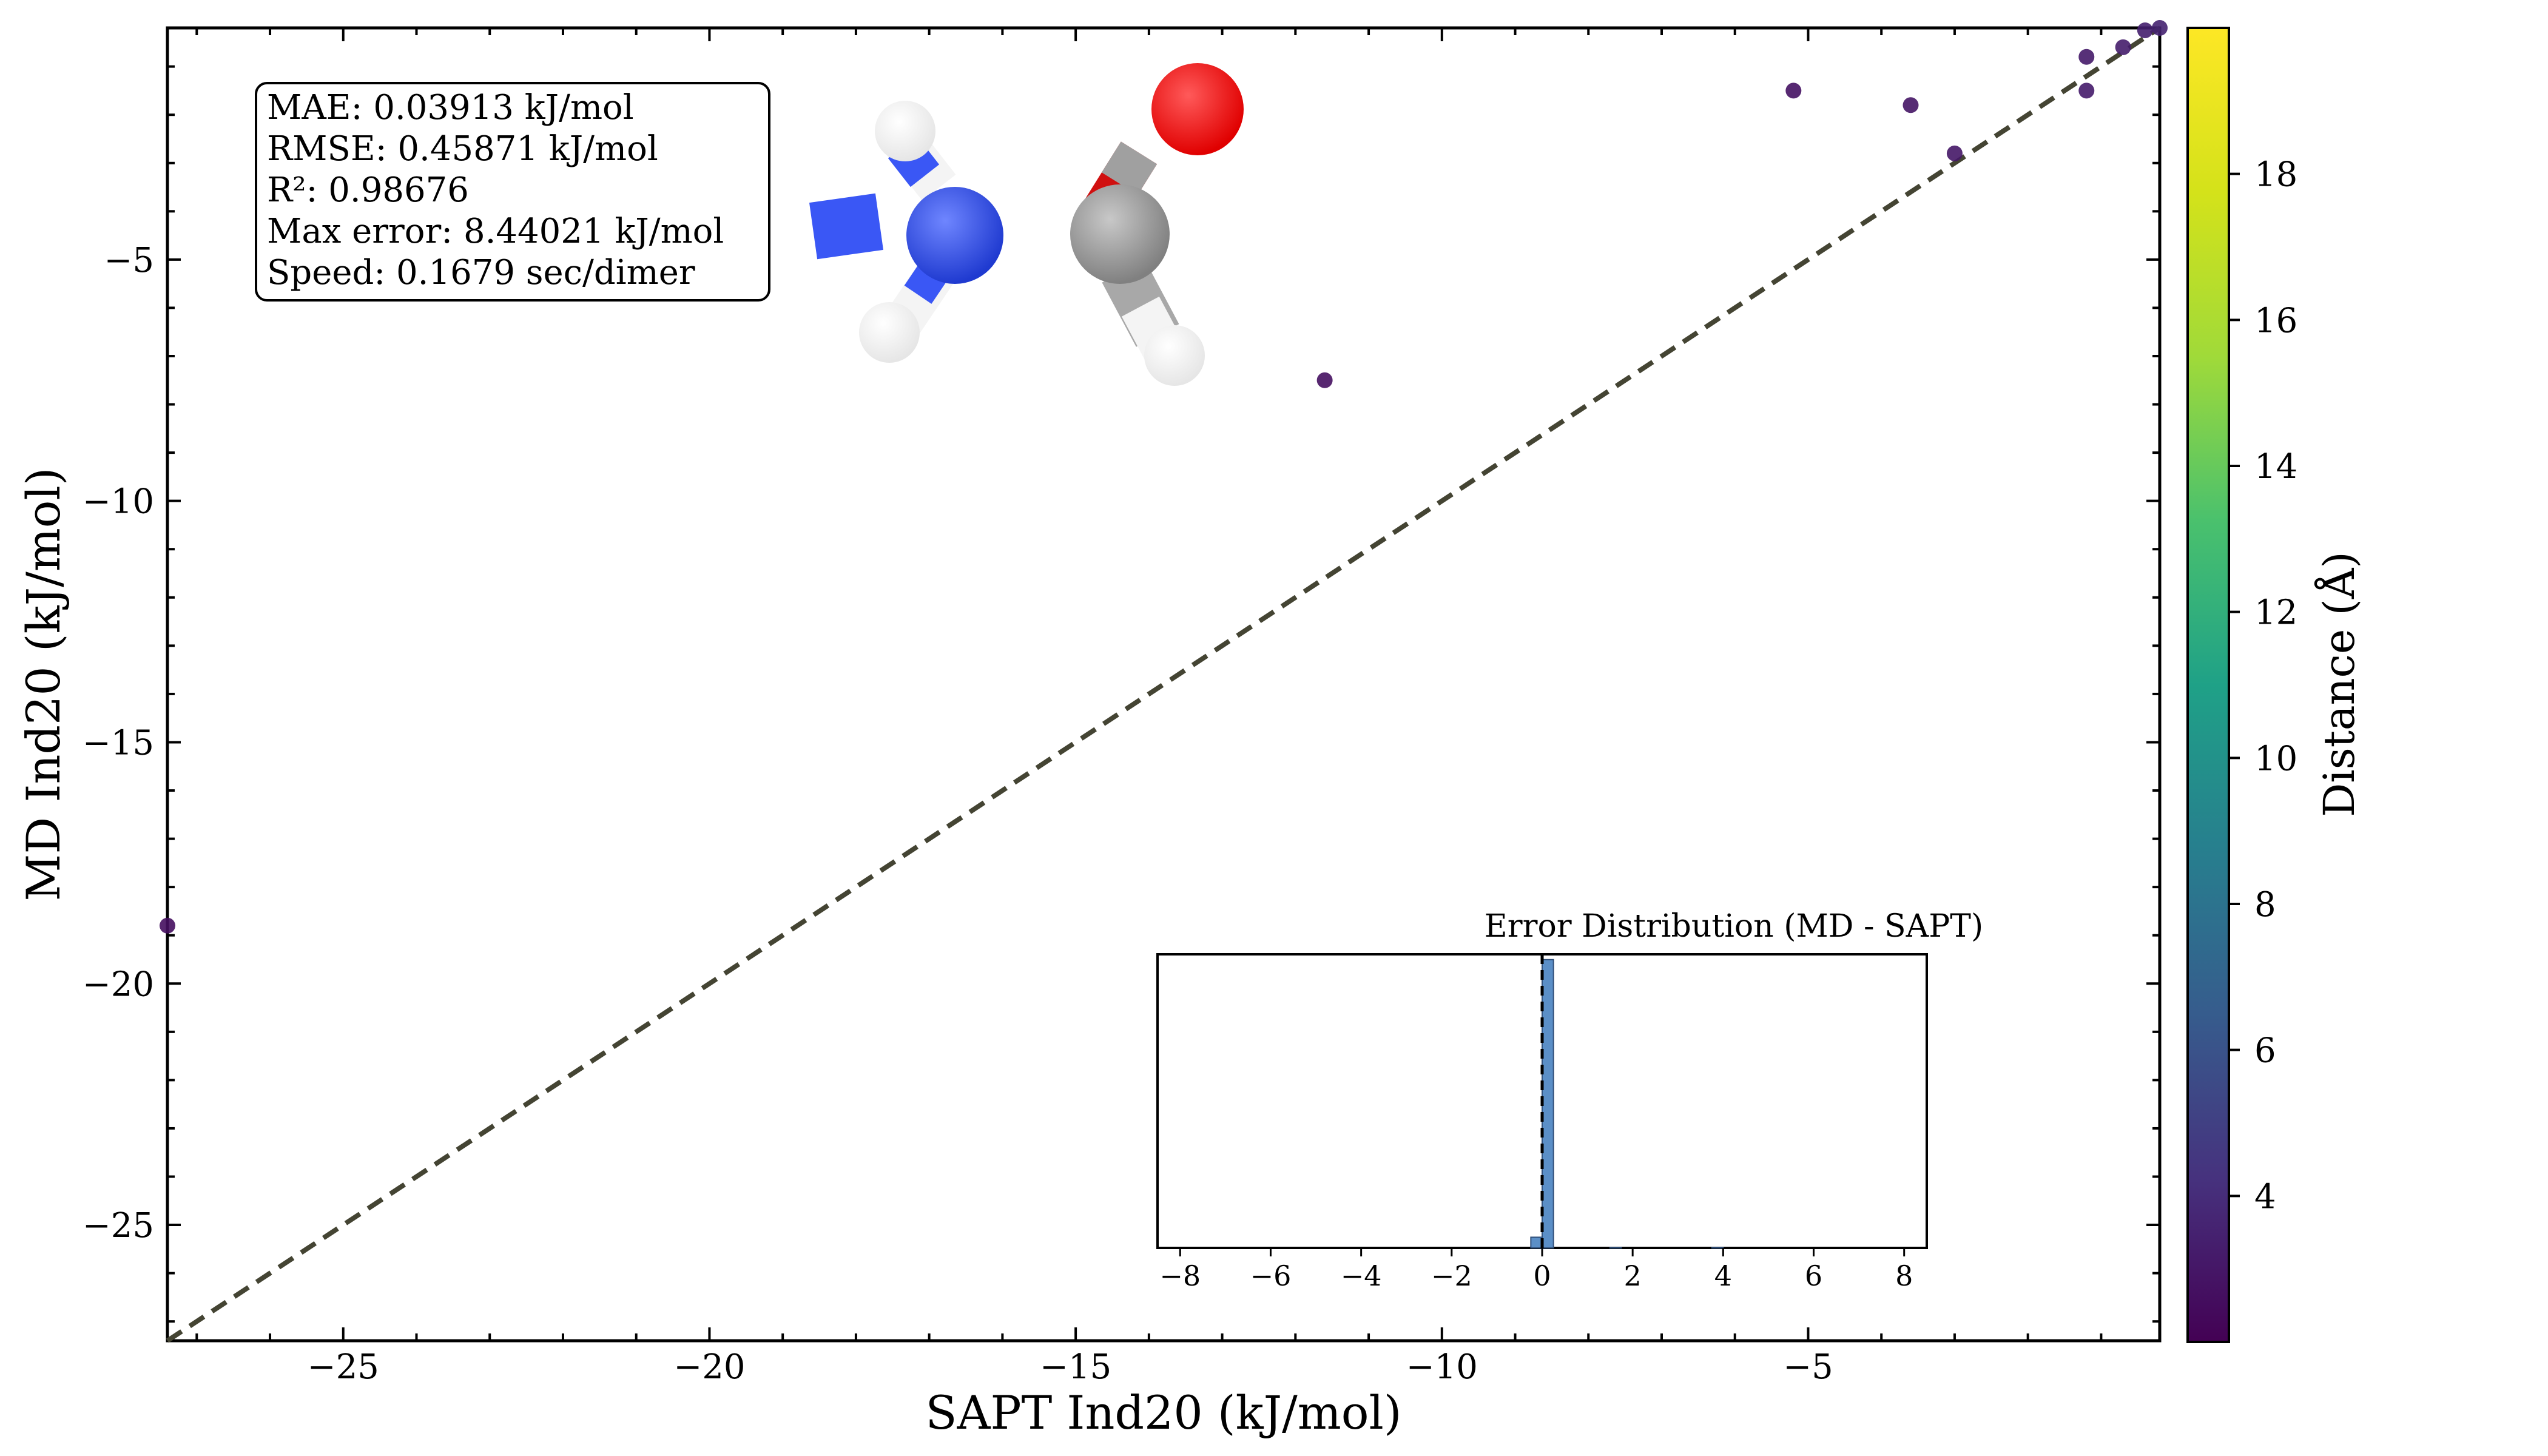  Describe the element at coordinates (2275, 758) in the screenshot. I see `colorbar-tick-label: 10` at that location.